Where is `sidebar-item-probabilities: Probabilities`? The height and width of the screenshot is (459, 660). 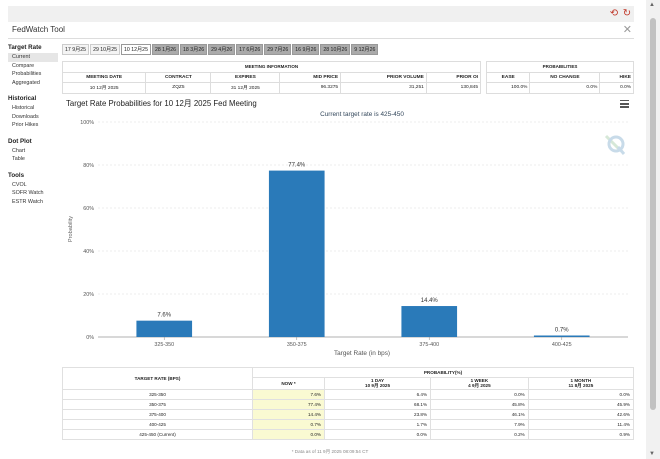
sidebar-item-probabilities: Probabilities is located at coordinates (27, 74).